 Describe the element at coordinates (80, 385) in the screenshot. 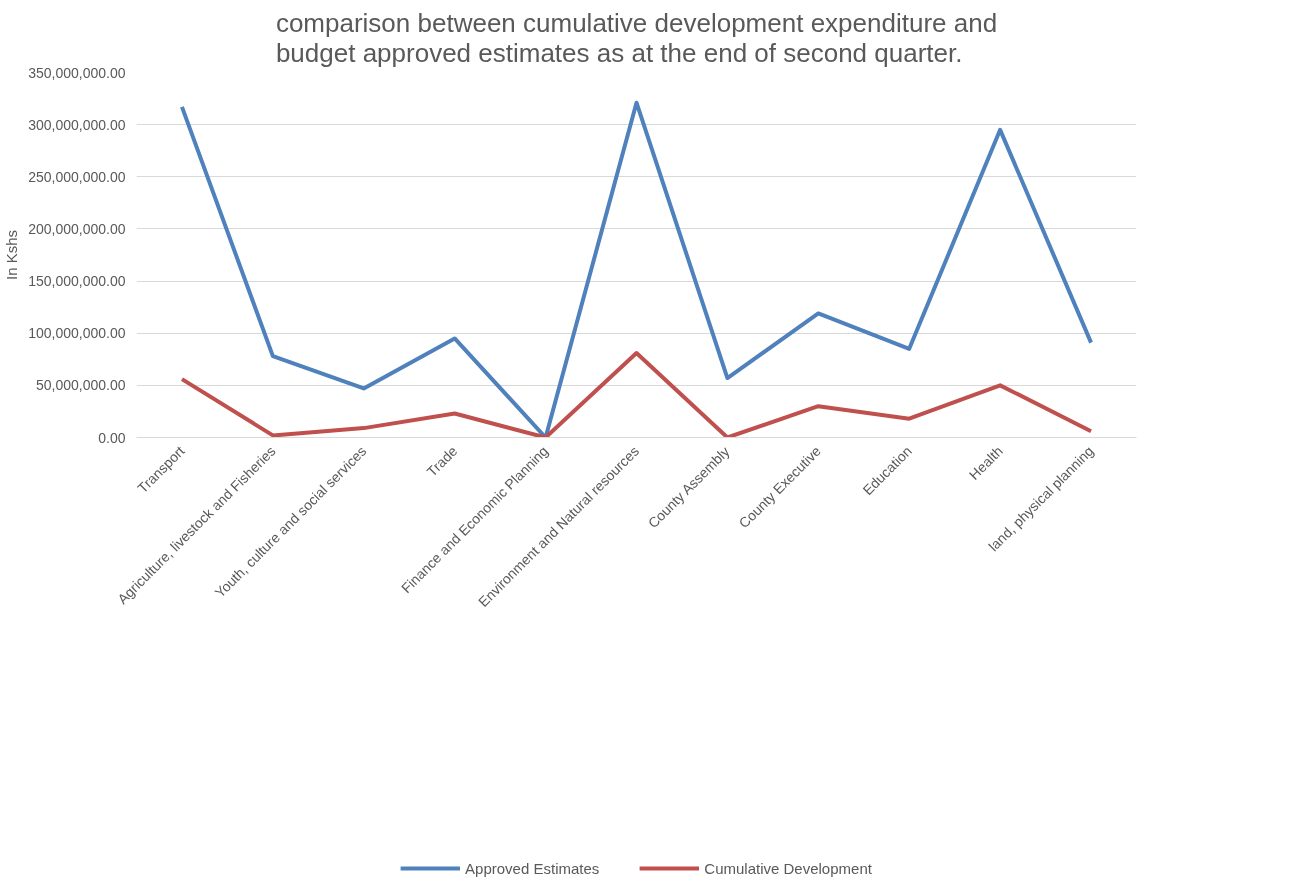

I see `y-tick-label: 50,000,000.00` at that location.